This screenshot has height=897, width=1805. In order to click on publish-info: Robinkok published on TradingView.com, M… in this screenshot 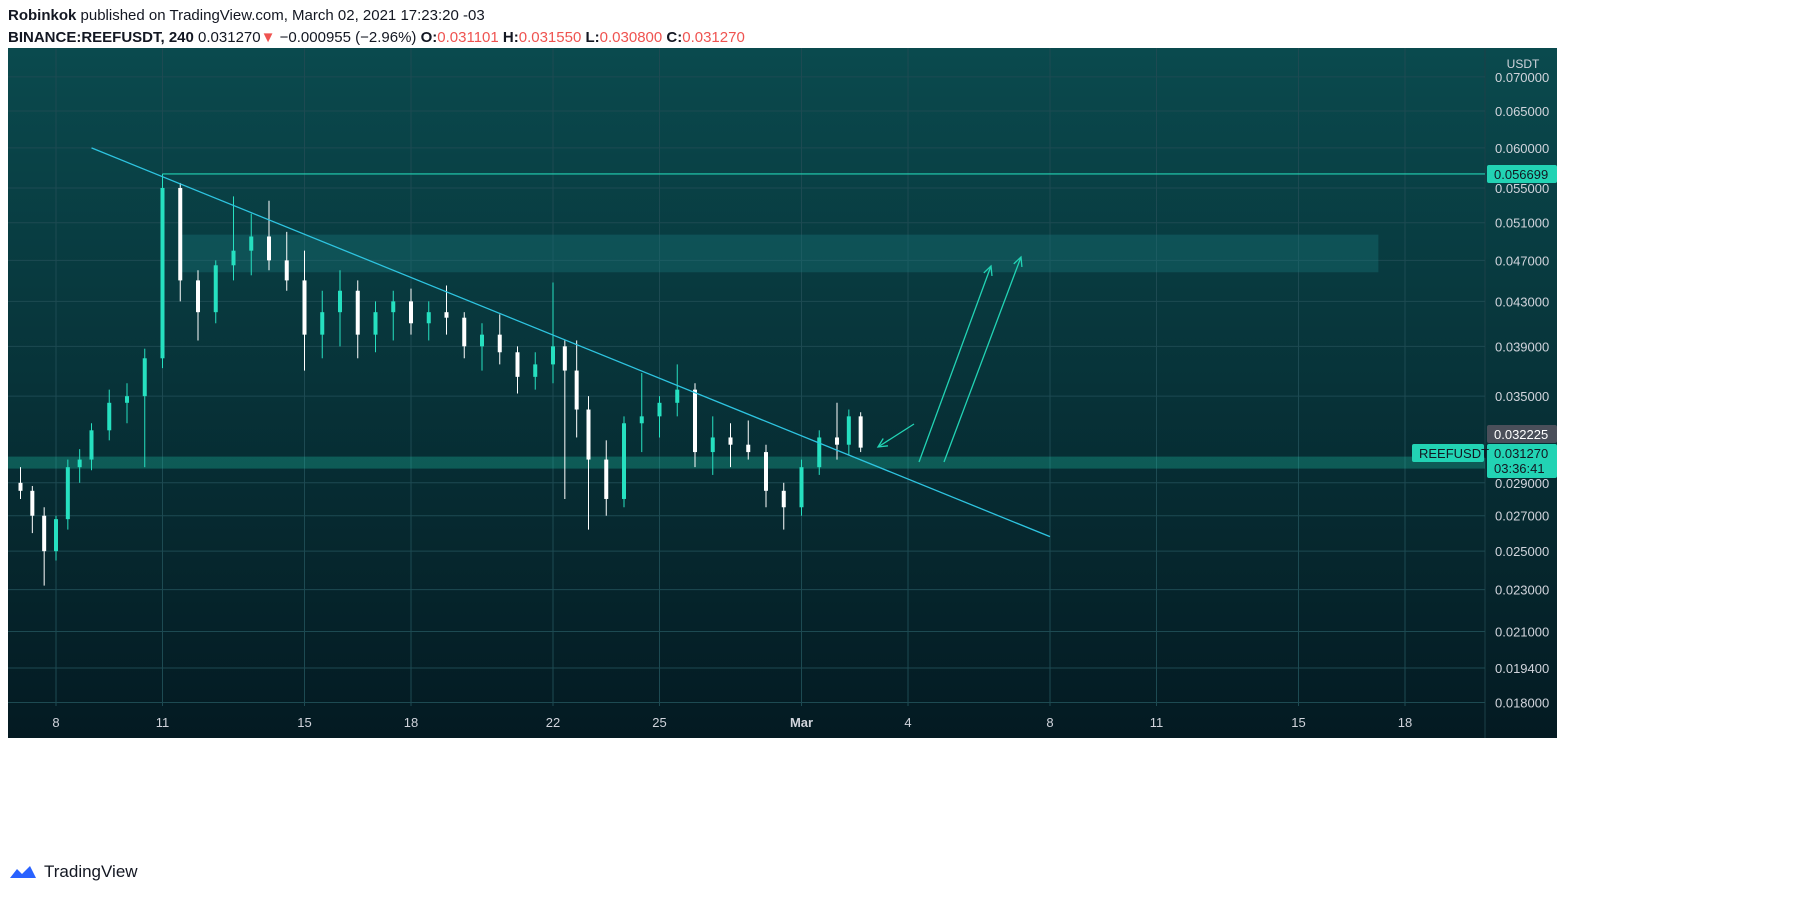, I will do `click(246, 15)`.